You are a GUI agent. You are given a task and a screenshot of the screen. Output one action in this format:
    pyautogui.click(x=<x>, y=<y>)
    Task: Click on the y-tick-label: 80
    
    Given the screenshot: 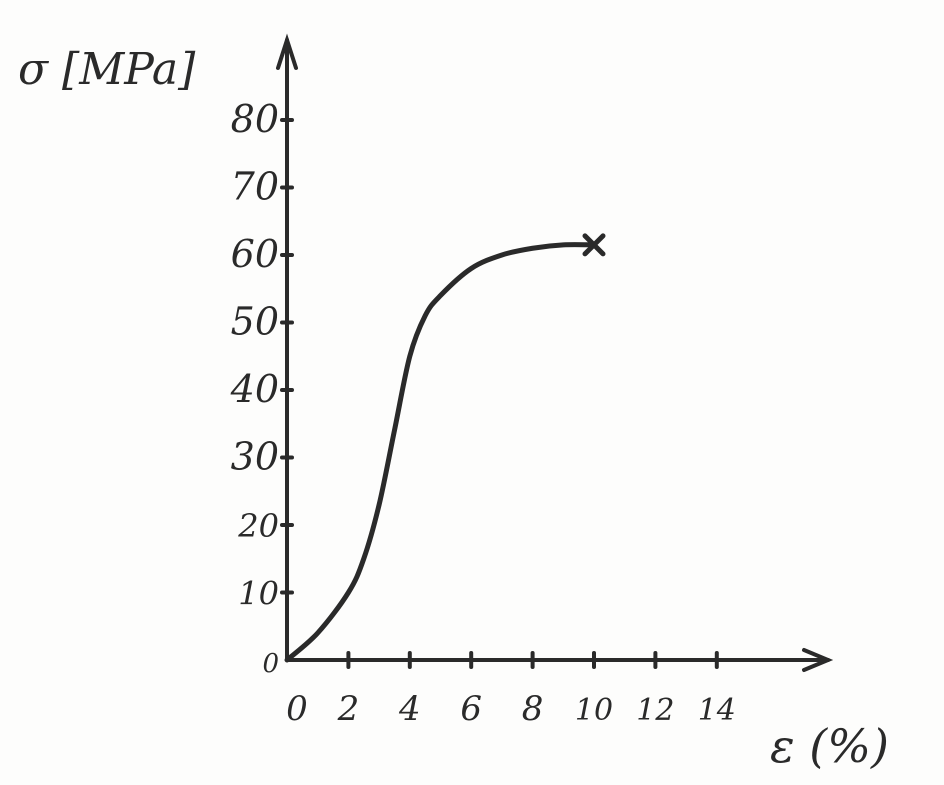 What is the action you would take?
    pyautogui.click(x=255, y=119)
    